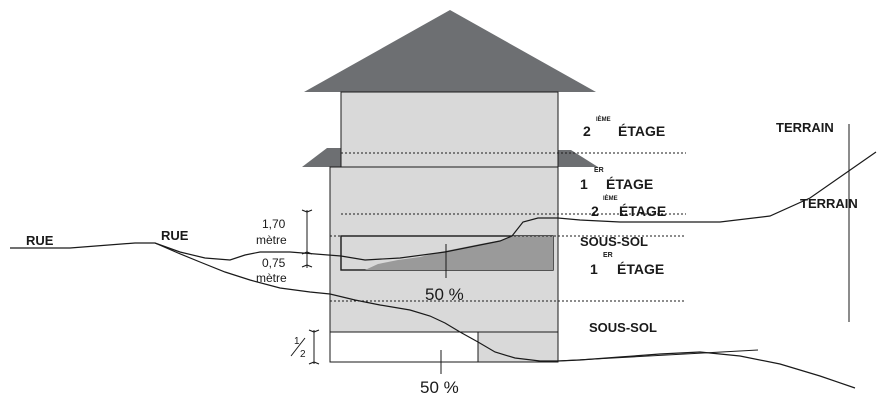  Describe the element at coordinates (578, 158) in the screenshot. I see `eave-right` at that location.